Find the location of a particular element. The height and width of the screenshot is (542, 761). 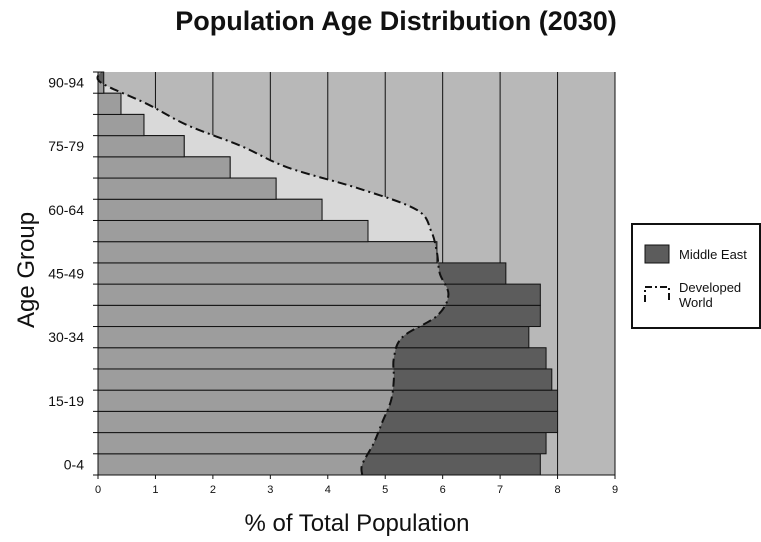

x-tick-label: 6 is located at coordinates (443, 490).